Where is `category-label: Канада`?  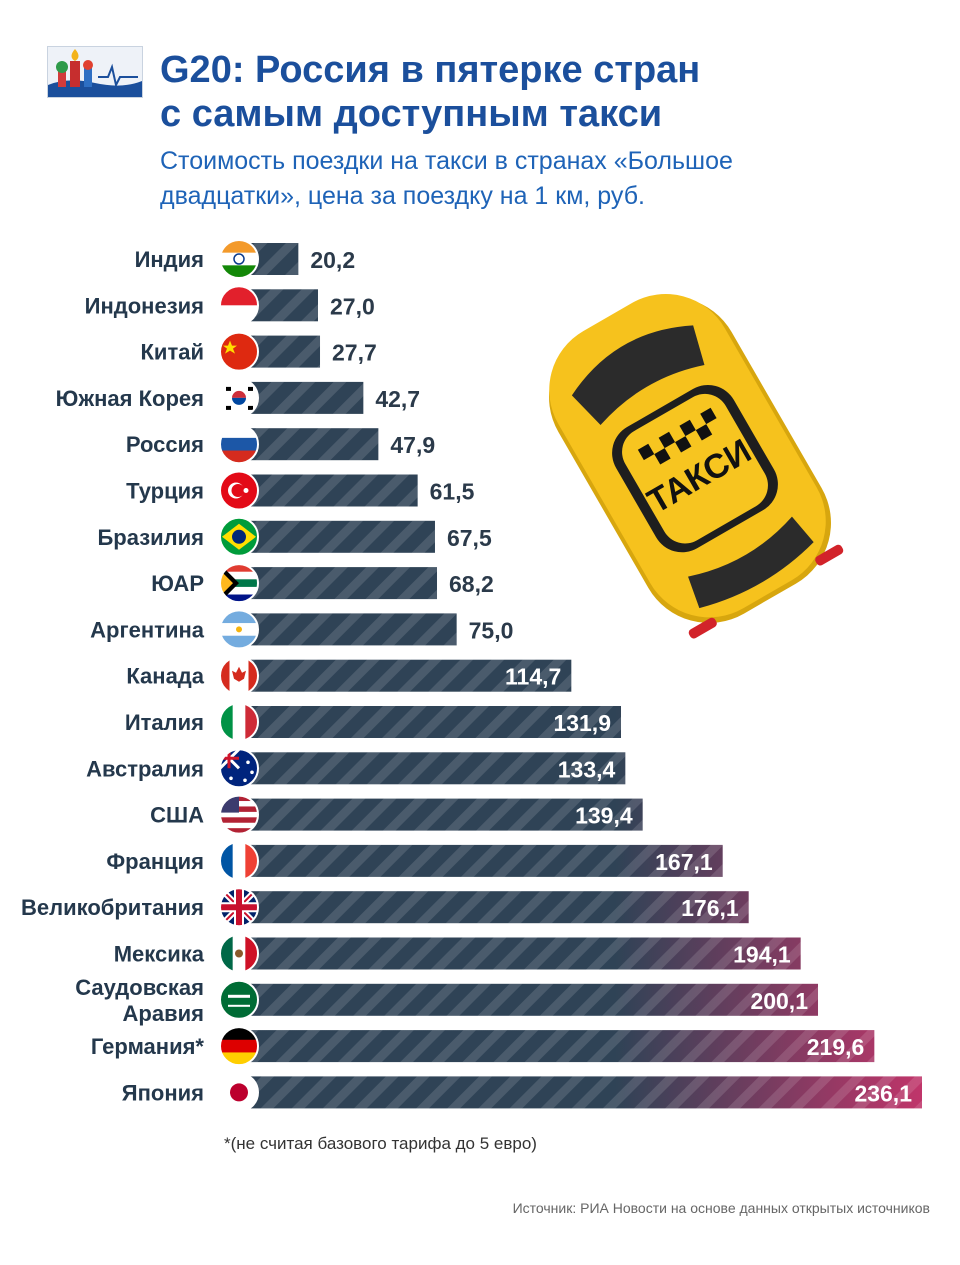 category-label: Канада is located at coordinates (165, 676).